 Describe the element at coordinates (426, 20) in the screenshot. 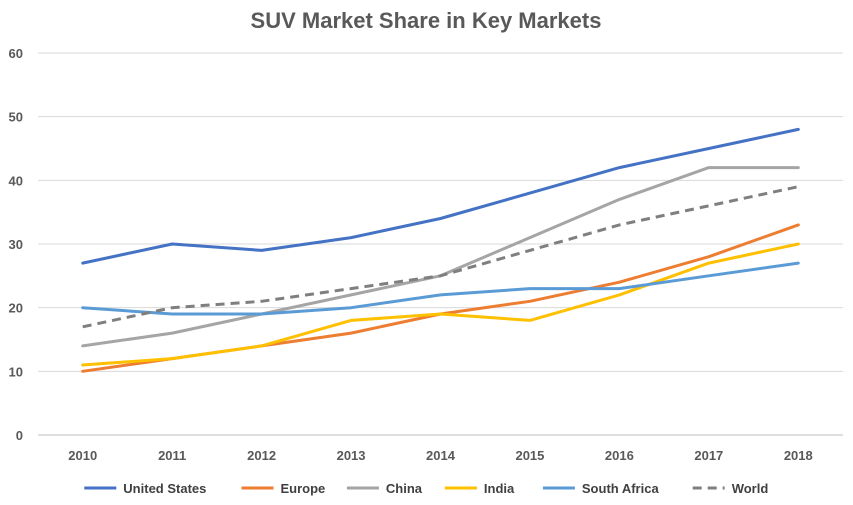

I see `chart-title: SUV Market Share in Key Markets` at that location.